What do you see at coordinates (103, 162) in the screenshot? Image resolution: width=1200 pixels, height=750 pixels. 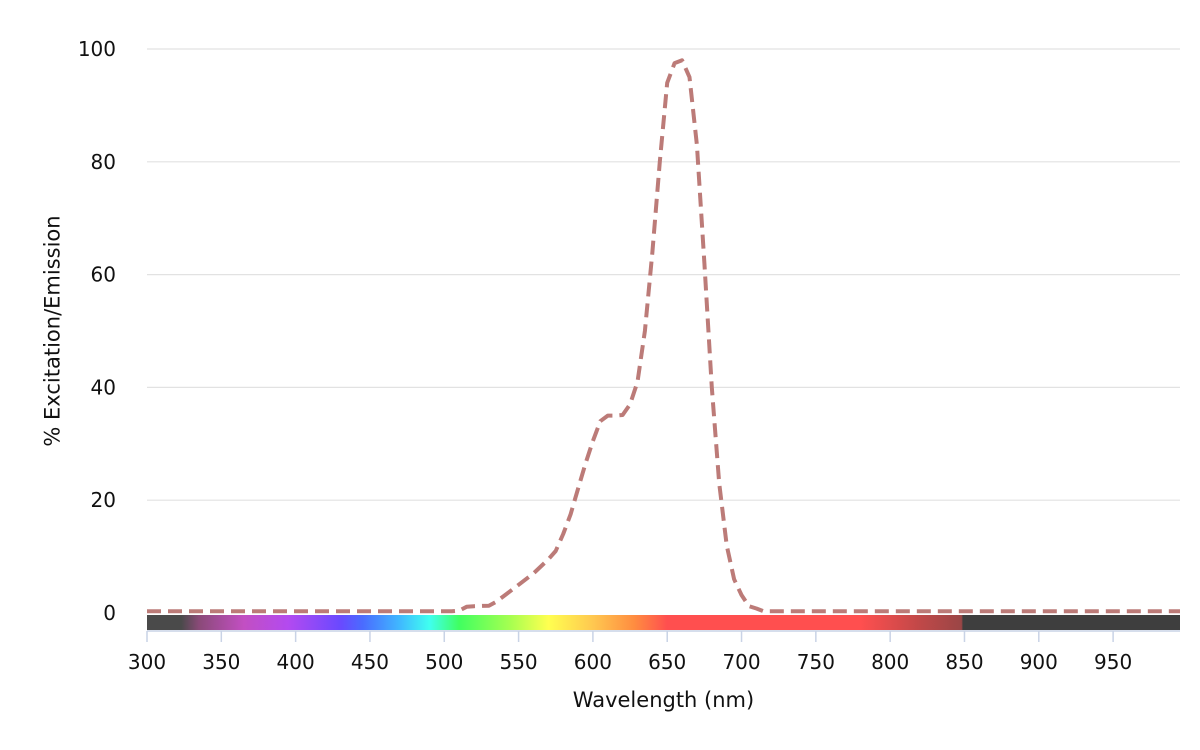 I see `y-tick-label: 80` at bounding box center [103, 162].